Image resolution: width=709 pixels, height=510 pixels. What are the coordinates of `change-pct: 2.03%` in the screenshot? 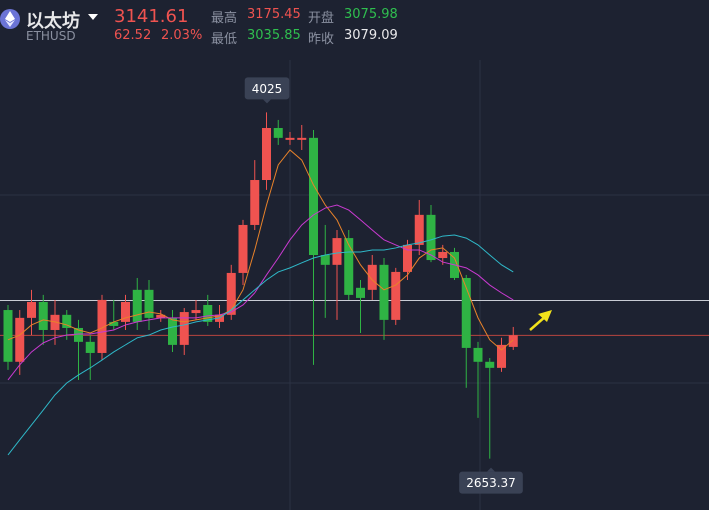 It's located at (182, 35).